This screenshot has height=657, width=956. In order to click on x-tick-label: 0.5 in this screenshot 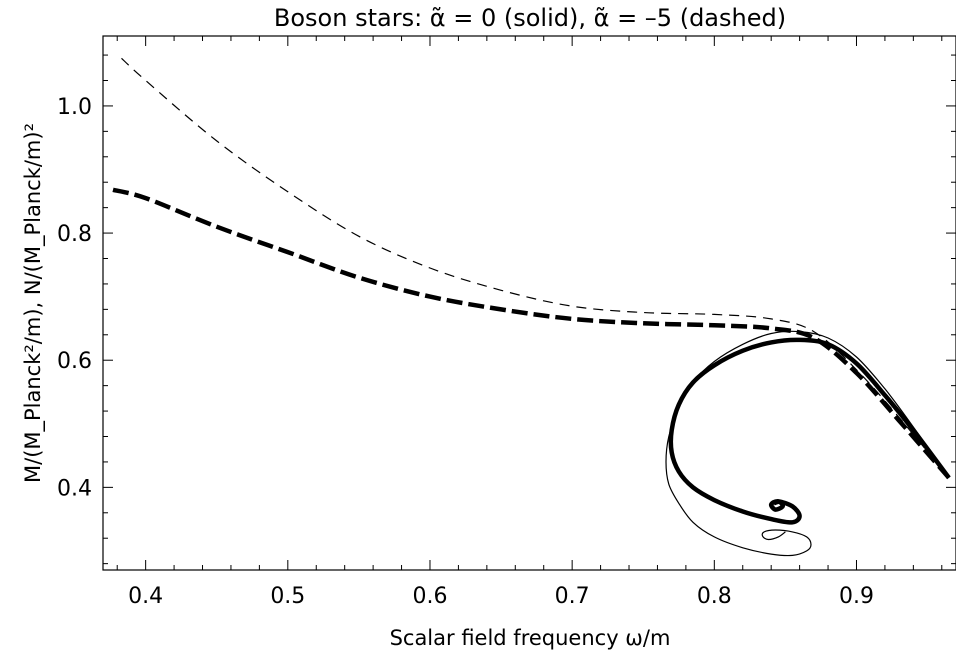, I will do `click(287, 596)`.